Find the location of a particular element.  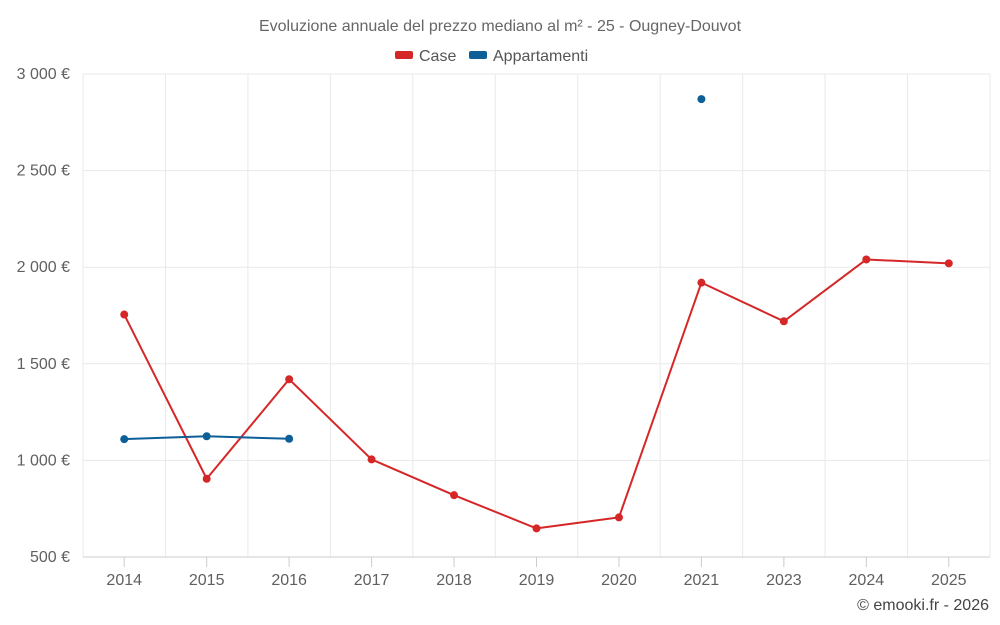

y-tick-label: 1 000 € is located at coordinates (43, 460).